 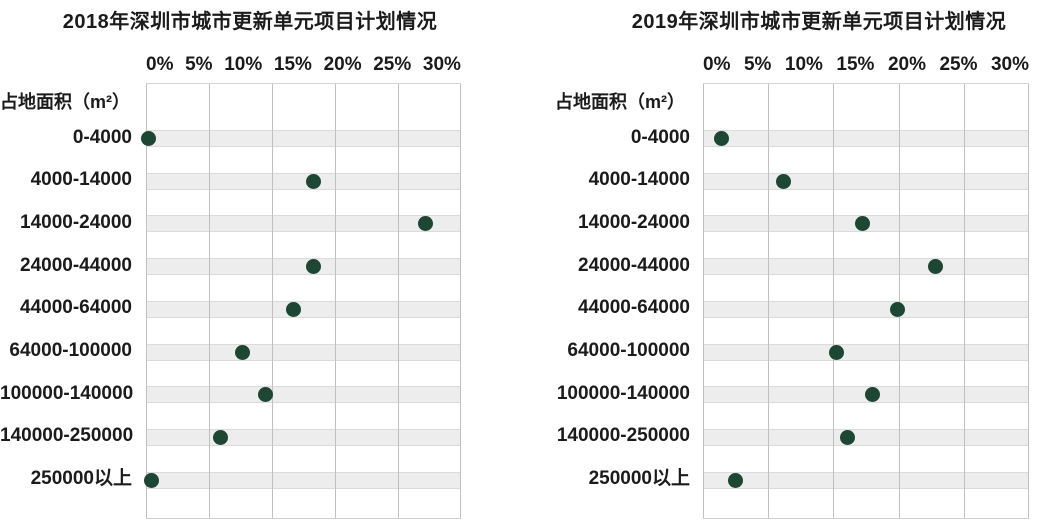 I want to click on chart-title-2019: 2019年深圳市城市更新单元项目计划情况, so click(x=819, y=22).